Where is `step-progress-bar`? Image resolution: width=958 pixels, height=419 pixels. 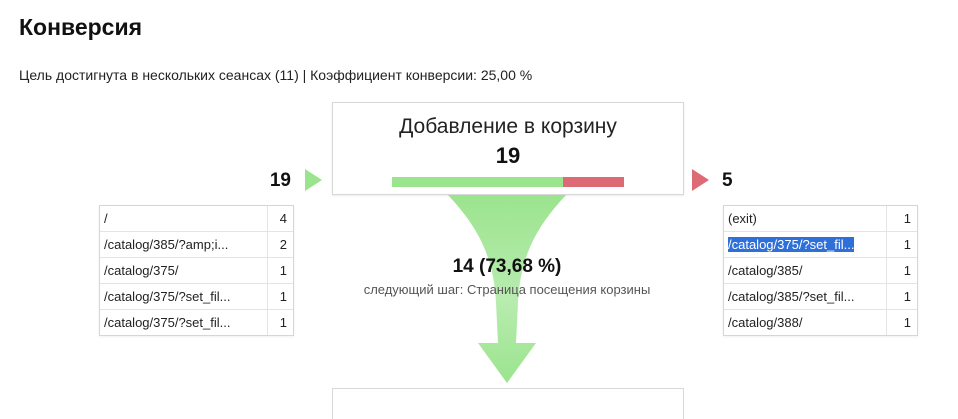
step-progress-bar is located at coordinates (508, 182).